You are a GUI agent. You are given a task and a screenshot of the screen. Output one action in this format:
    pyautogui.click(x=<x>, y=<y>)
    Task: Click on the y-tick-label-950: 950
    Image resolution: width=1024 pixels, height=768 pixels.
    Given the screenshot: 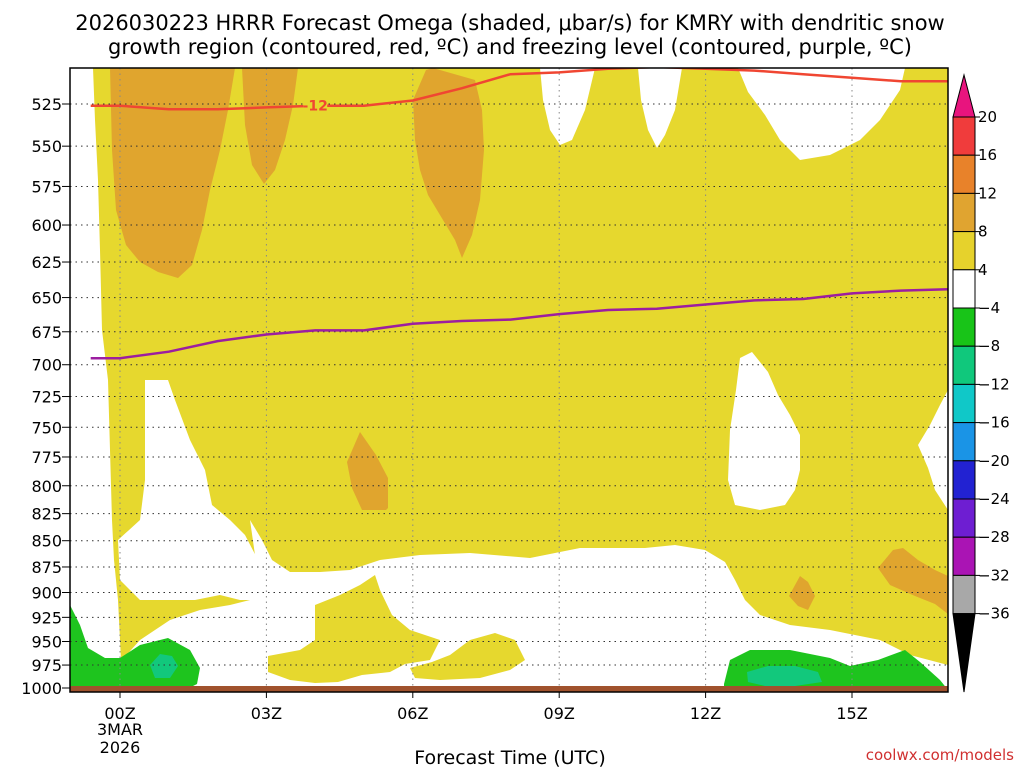 What is the action you would take?
    pyautogui.click(x=46, y=642)
    